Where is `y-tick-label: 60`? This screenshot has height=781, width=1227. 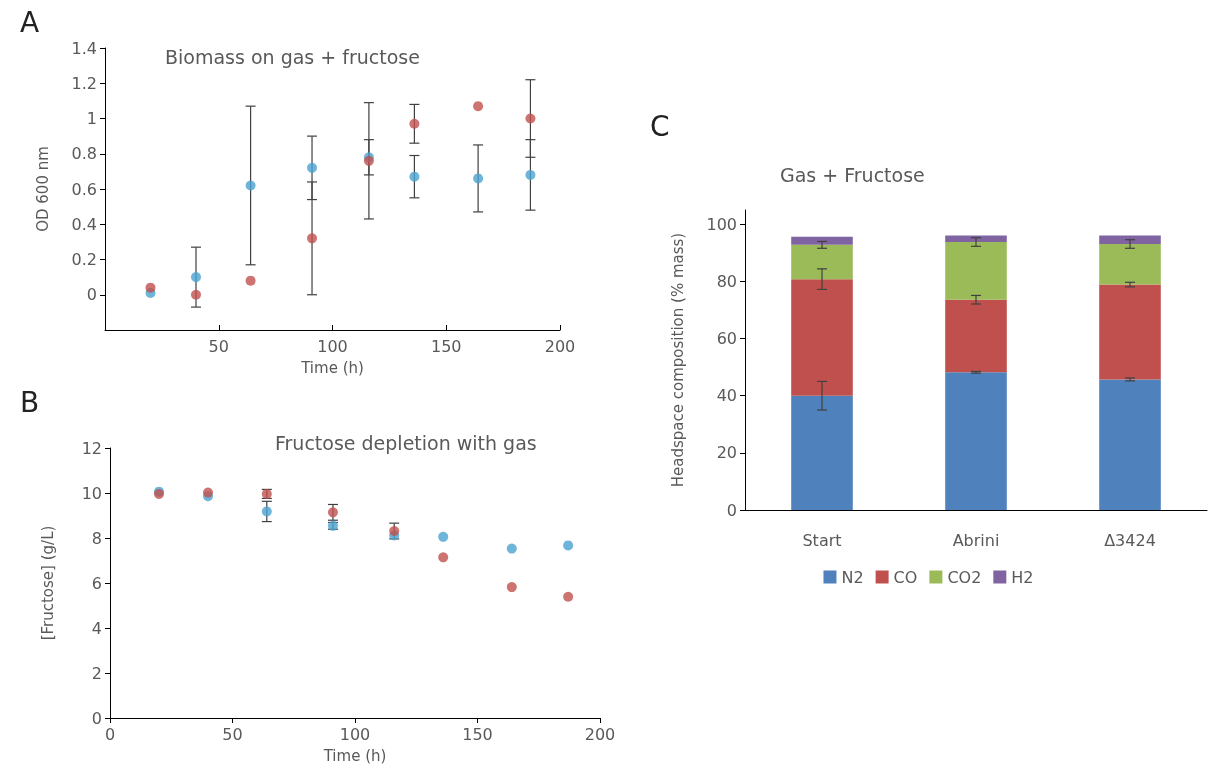 y-tick-label: 60 is located at coordinates (726, 339).